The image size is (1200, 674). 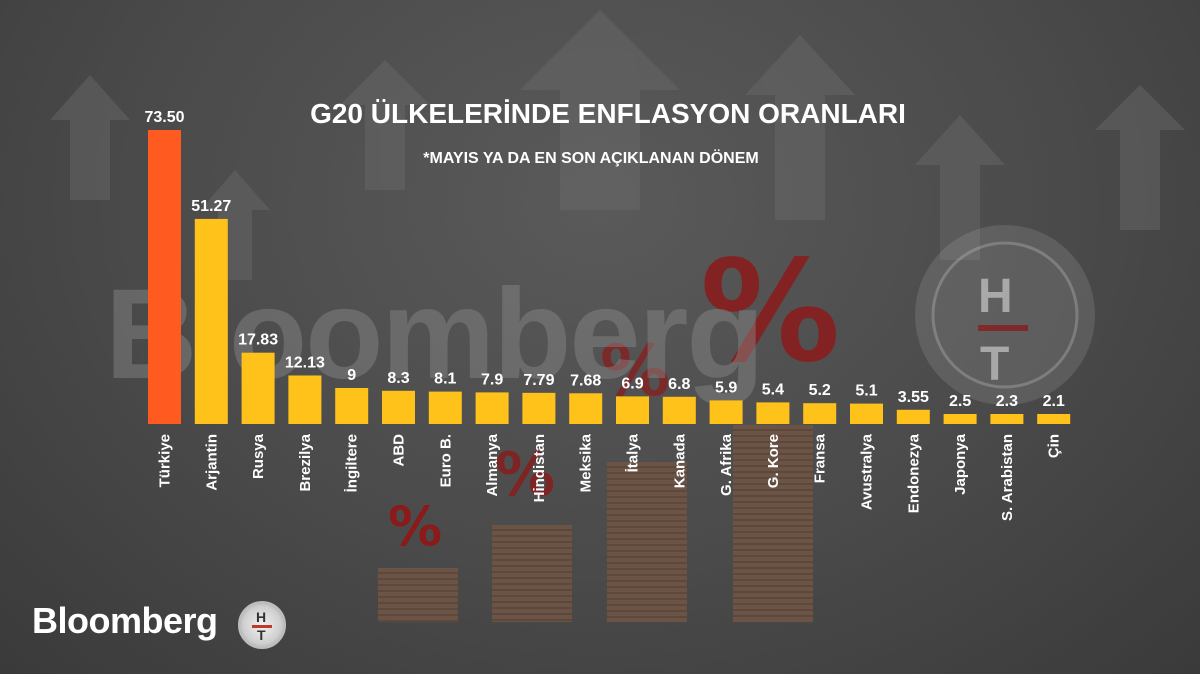 What do you see at coordinates (351, 375) in the screenshot?
I see `data-label: 9` at bounding box center [351, 375].